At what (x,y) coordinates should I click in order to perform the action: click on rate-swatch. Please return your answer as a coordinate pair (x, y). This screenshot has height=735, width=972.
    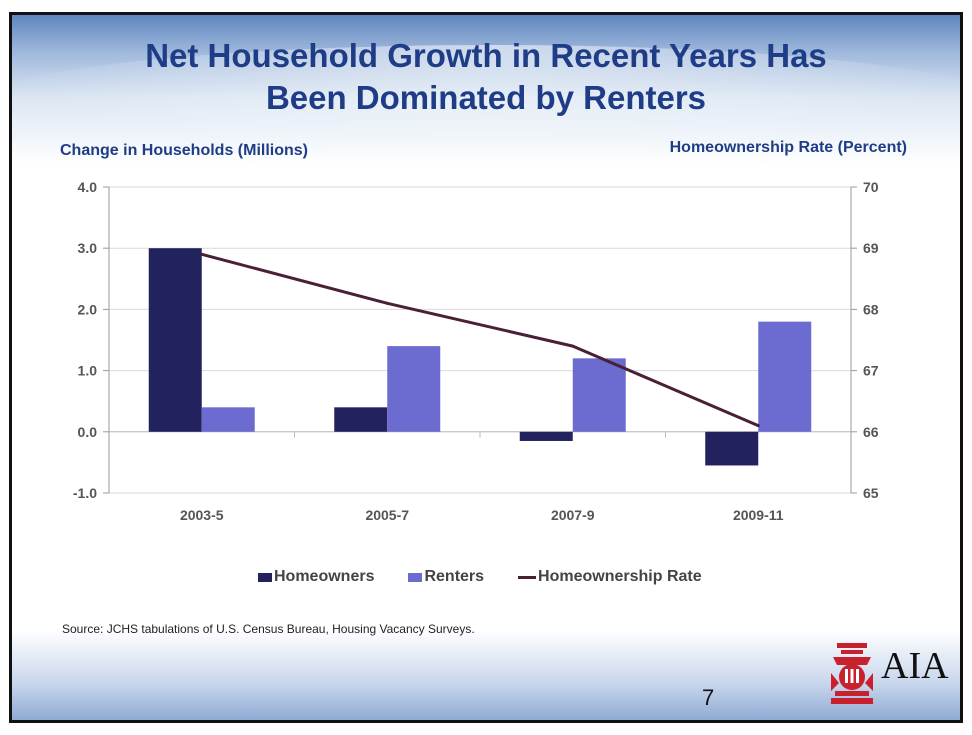
    Looking at the image, I should click on (527, 577).